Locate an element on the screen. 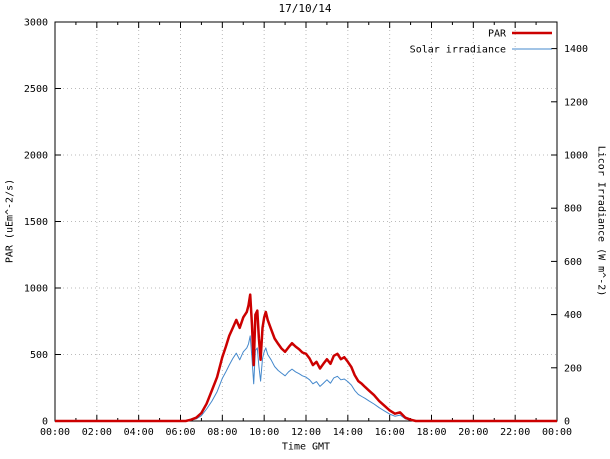 The image size is (610, 459). y-left-tick-label: 1000 is located at coordinates (36, 289).